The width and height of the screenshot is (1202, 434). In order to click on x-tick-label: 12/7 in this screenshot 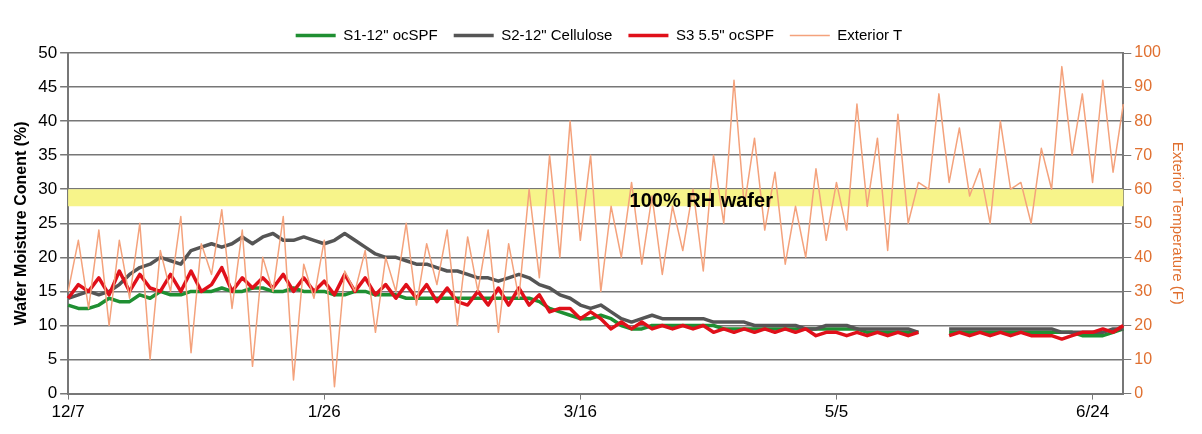, I will do `click(68, 412)`.